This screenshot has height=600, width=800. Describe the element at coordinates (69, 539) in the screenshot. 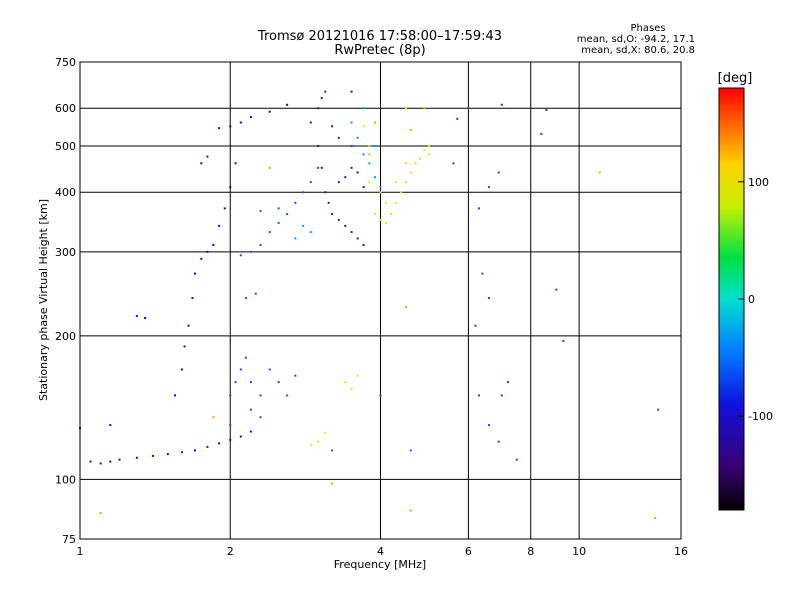

I see `y-tick-label: 75` at that location.